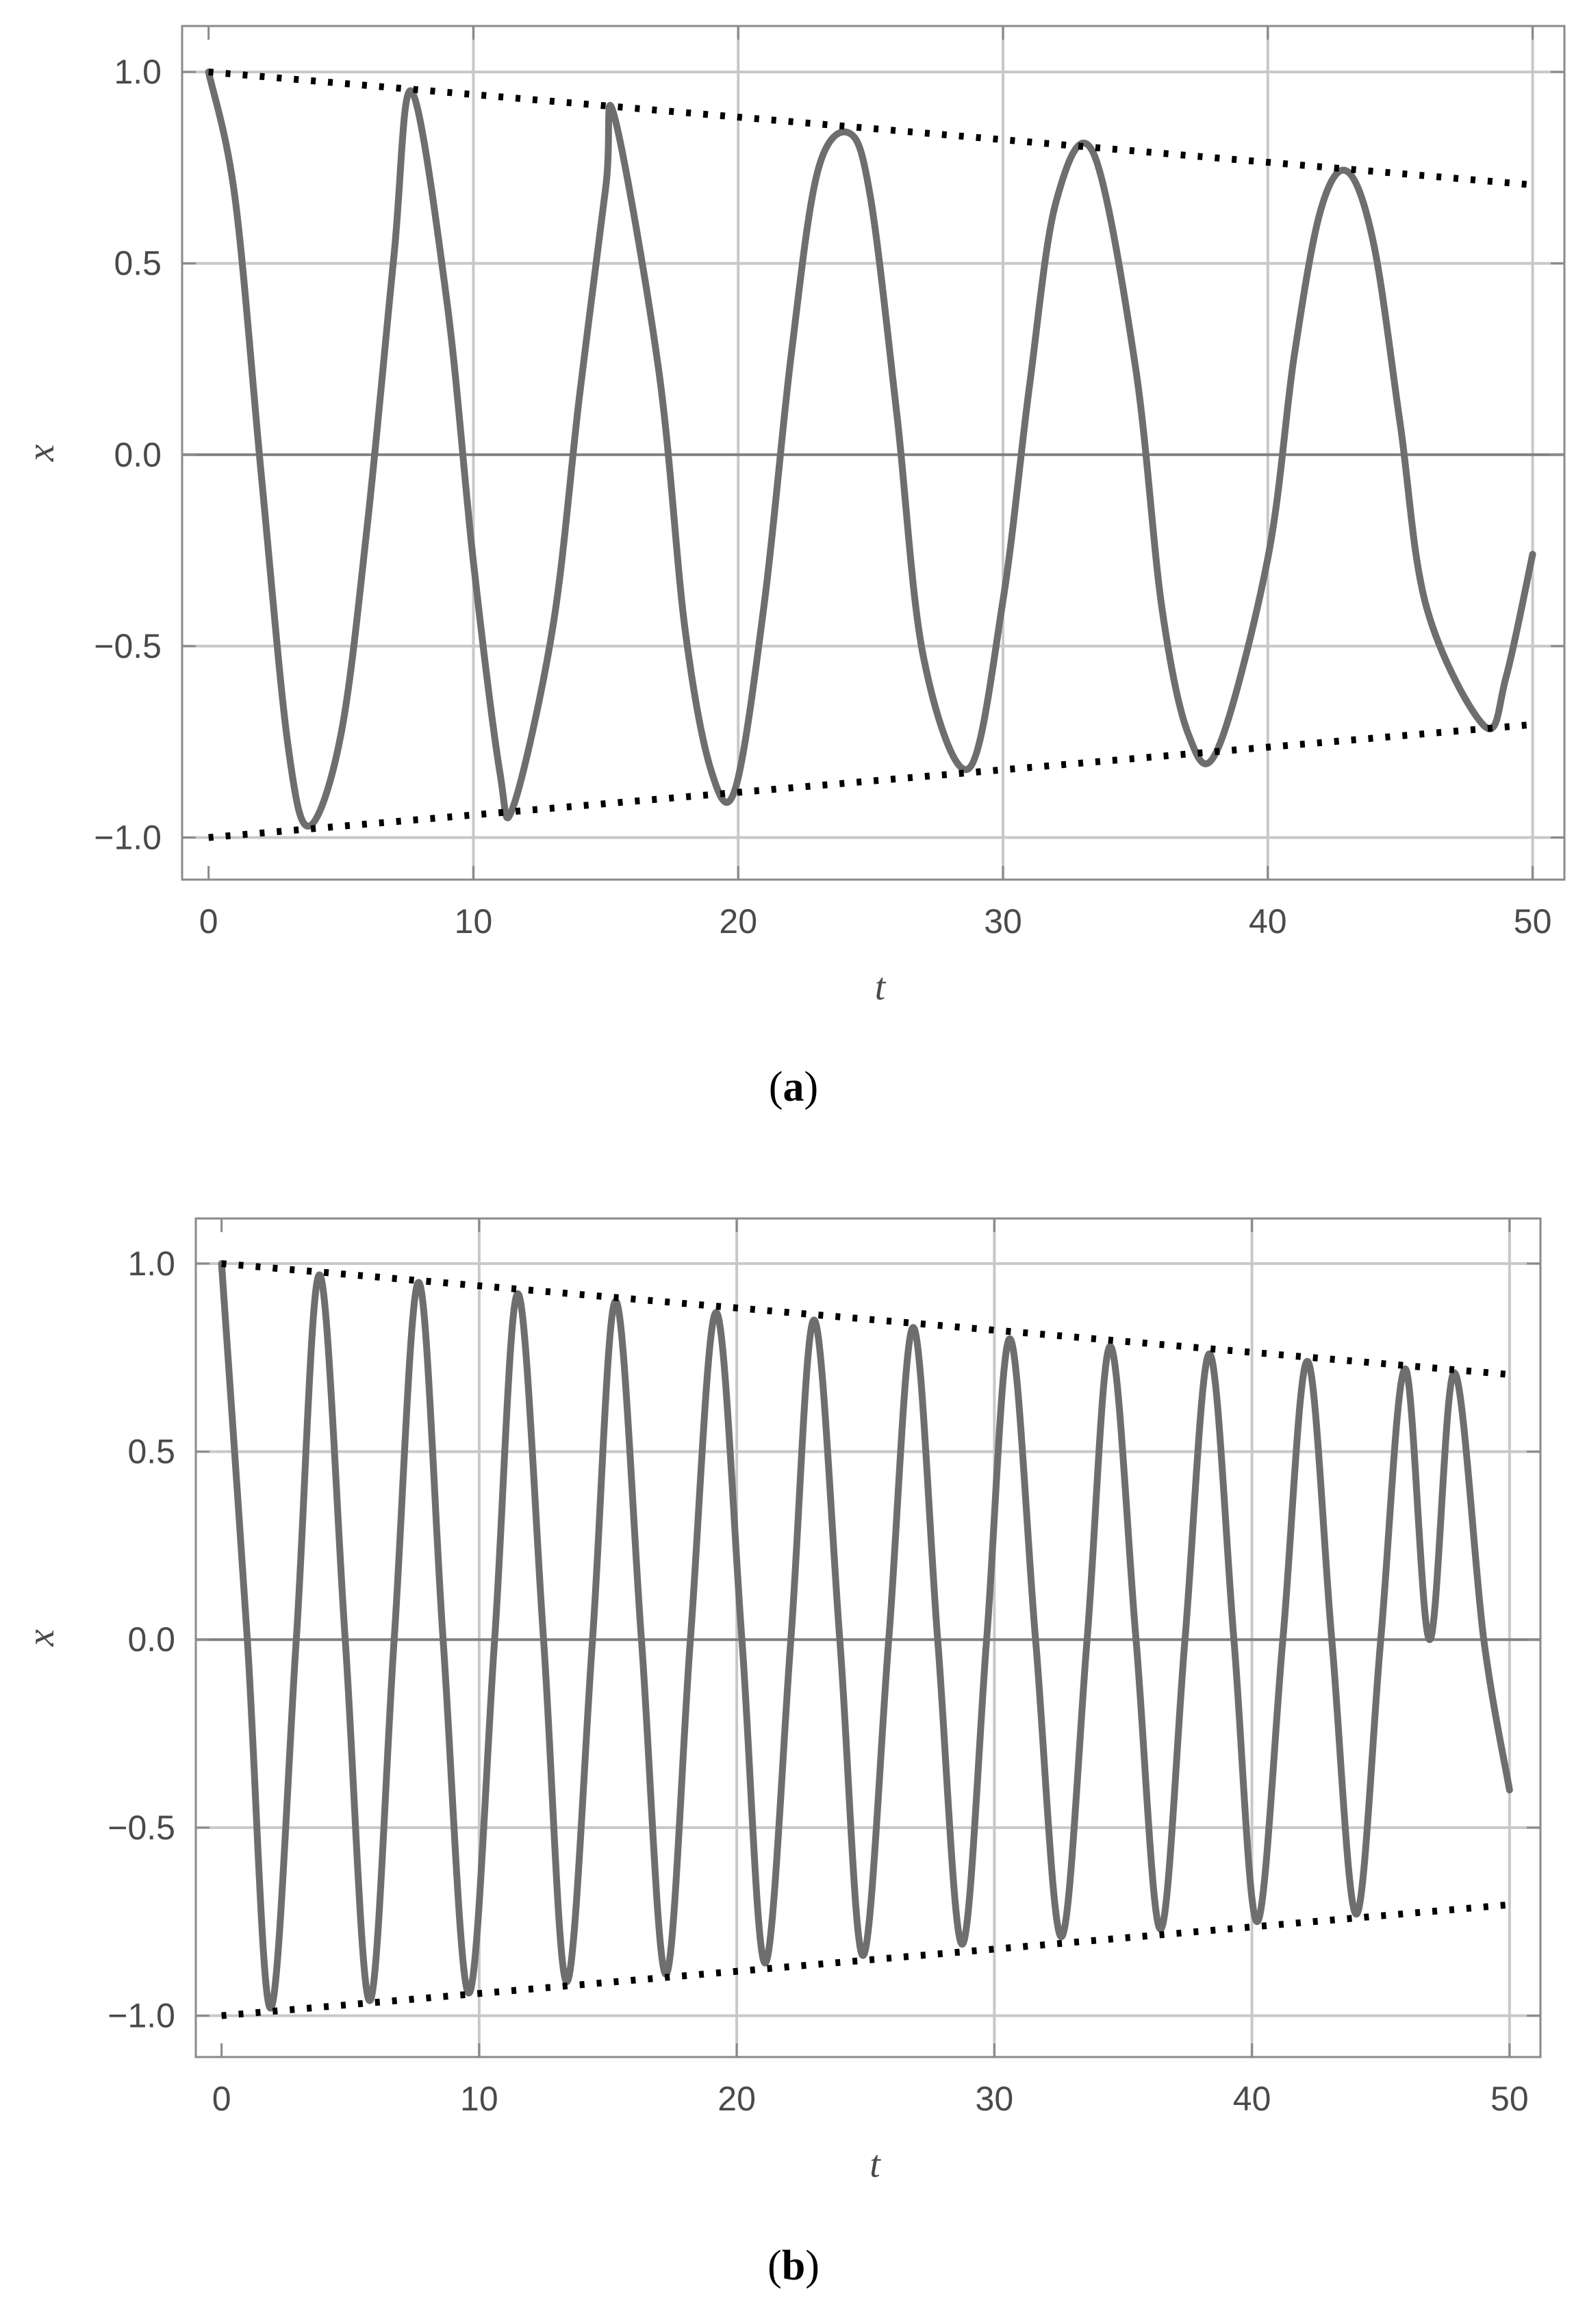 The height and width of the screenshot is (2324, 1587). Describe the element at coordinates (793, 2266) in the screenshot. I see `figure-caption: (b)` at that location.